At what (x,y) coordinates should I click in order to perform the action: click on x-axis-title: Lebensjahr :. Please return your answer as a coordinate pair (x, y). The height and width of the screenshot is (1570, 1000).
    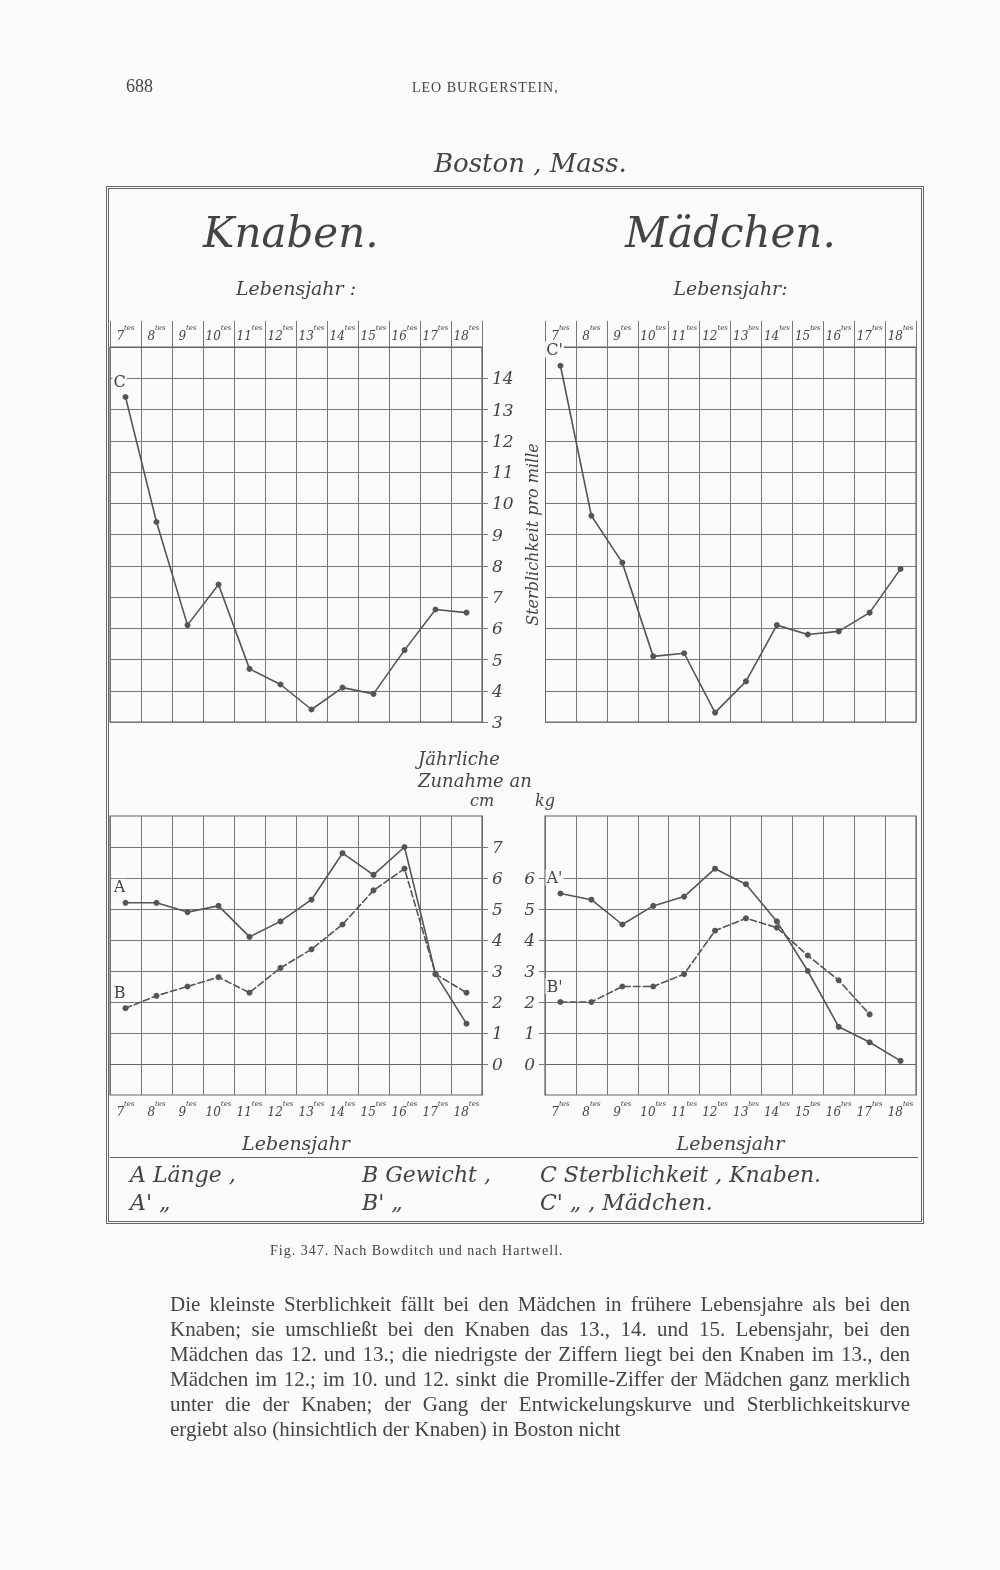
    Looking at the image, I should click on (295, 287).